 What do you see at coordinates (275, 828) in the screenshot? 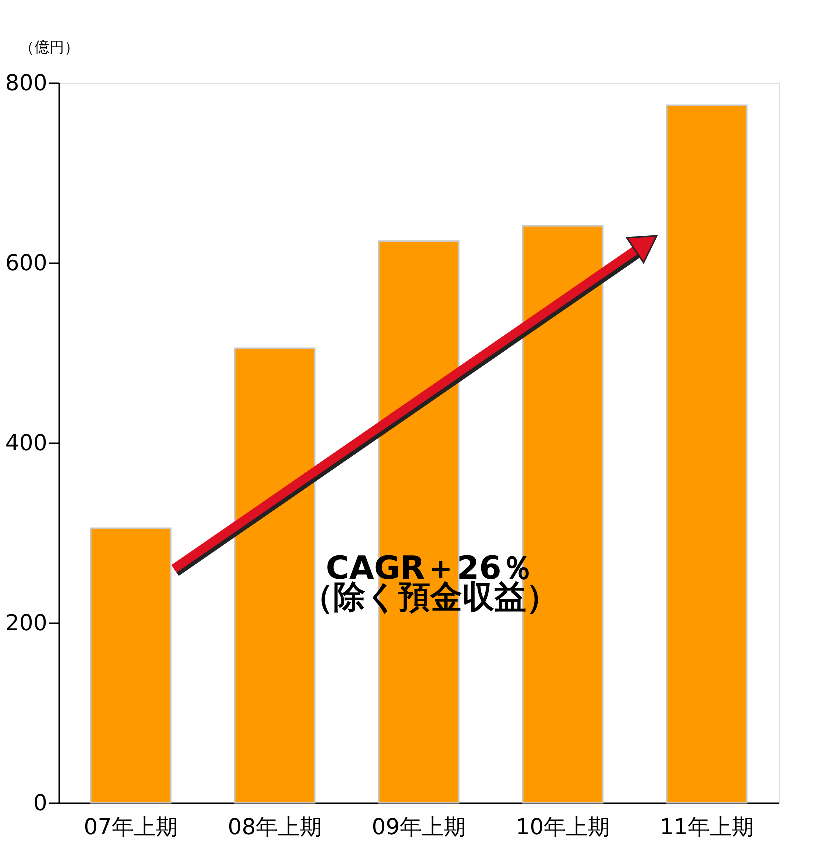
I see `x-tick-label: 08年上期` at bounding box center [275, 828].